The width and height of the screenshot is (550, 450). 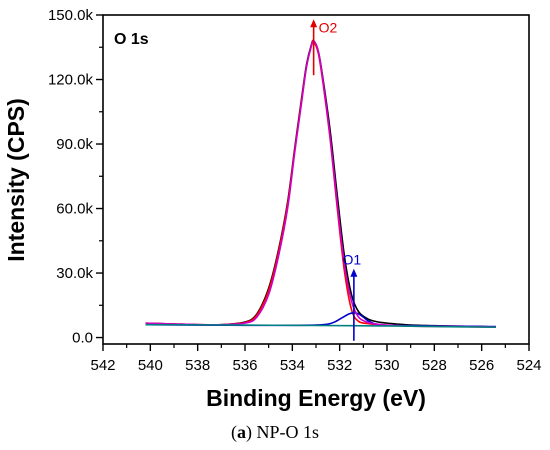 I want to click on x-axis-title: Binding Energy (eV), so click(x=316, y=398).